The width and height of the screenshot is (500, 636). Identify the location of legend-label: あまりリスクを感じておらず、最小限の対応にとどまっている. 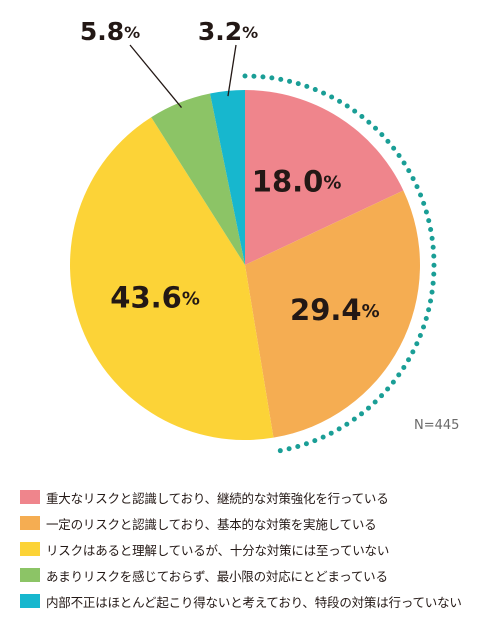
(217, 576).